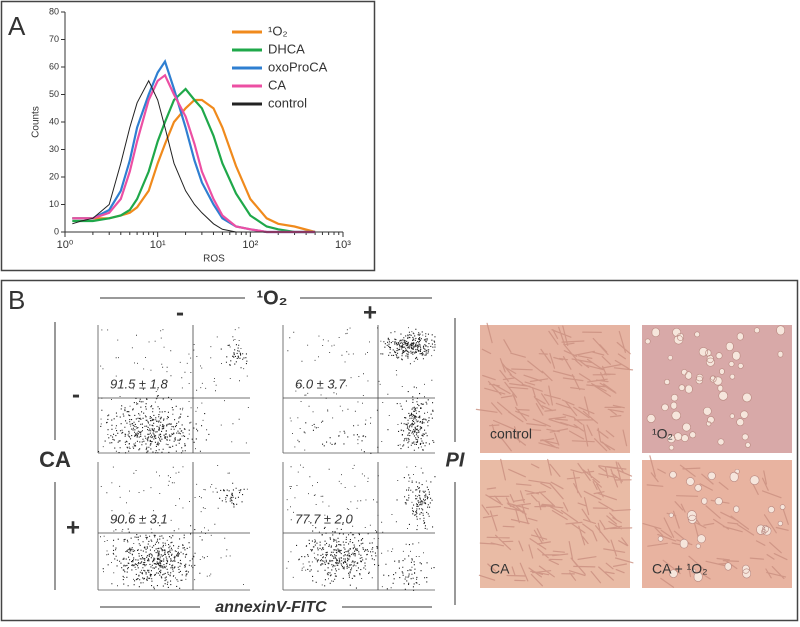 Image resolution: width=800 pixels, height=627 pixels. Describe the element at coordinates (298, 66) in the screenshot. I see `legend-label: oxoProCA` at that location.